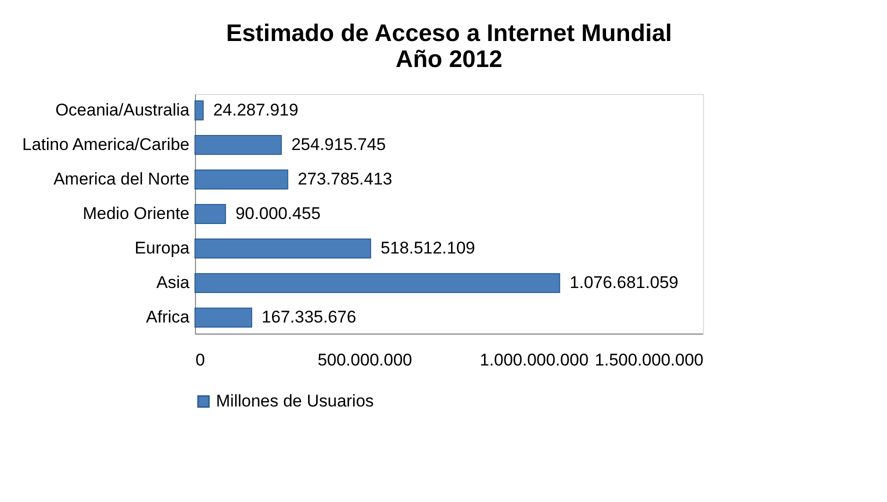 The image size is (887, 502). What do you see at coordinates (345, 178) in the screenshot?
I see `data-label: 273.785.413` at bounding box center [345, 178].